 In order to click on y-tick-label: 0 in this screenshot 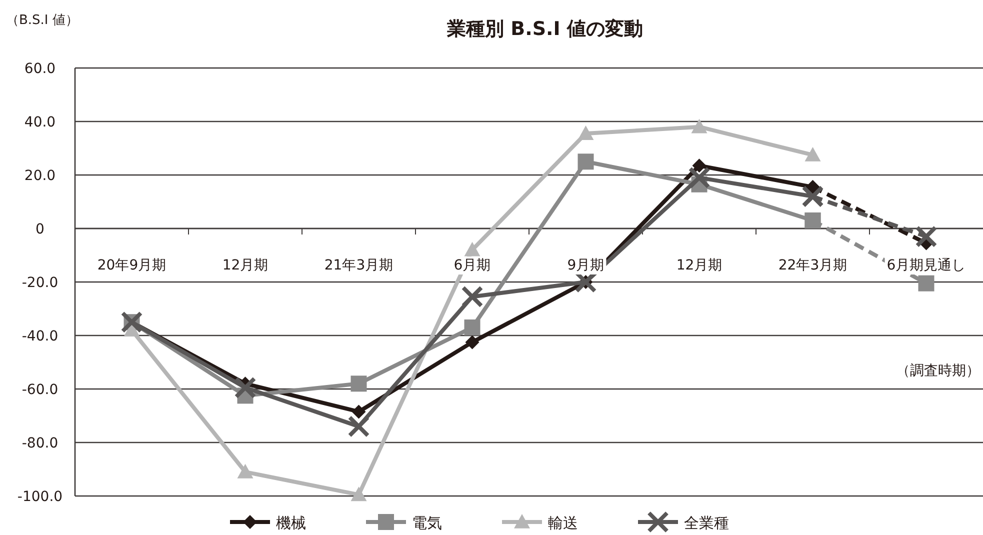, I will do `click(40, 230)`.